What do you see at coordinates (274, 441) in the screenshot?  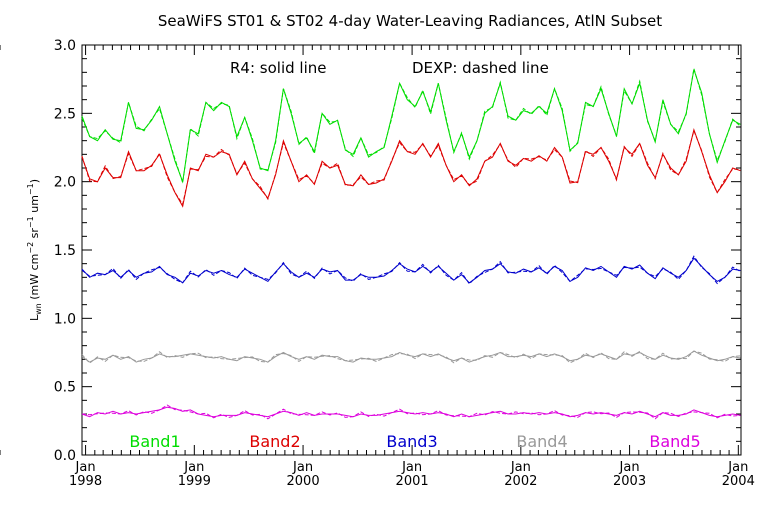 I see `legend-band2: Band2` at bounding box center [274, 441].